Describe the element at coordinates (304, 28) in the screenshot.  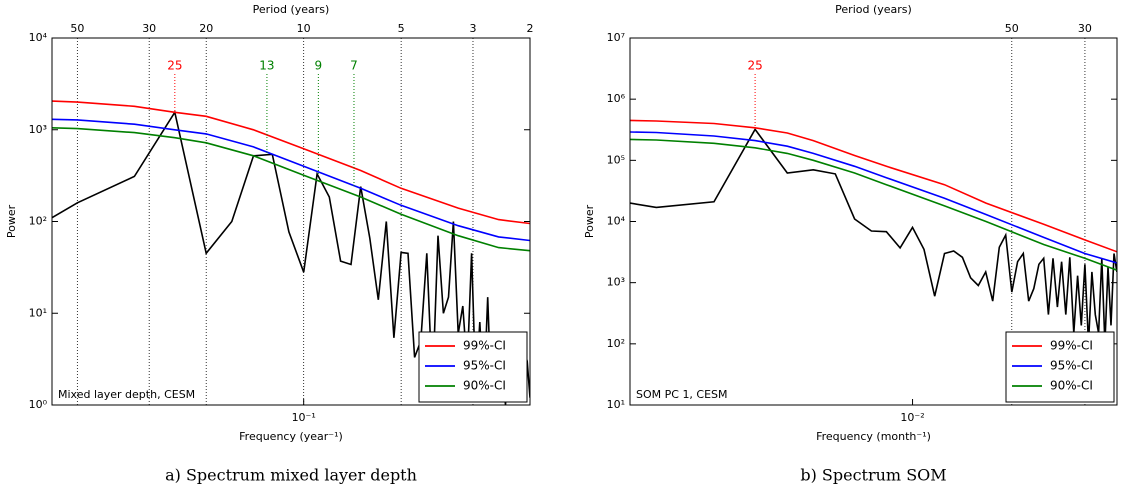
I see `top-tick-label: 10` at that location.